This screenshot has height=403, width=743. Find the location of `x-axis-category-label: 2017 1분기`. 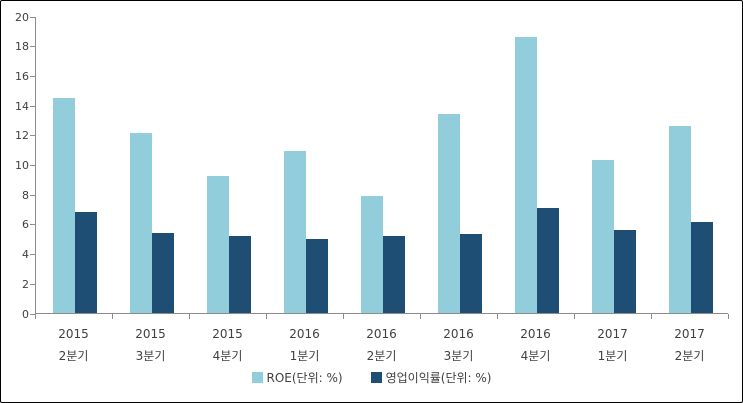

x-axis-category-label: 2017 1분기 is located at coordinates (612, 345).